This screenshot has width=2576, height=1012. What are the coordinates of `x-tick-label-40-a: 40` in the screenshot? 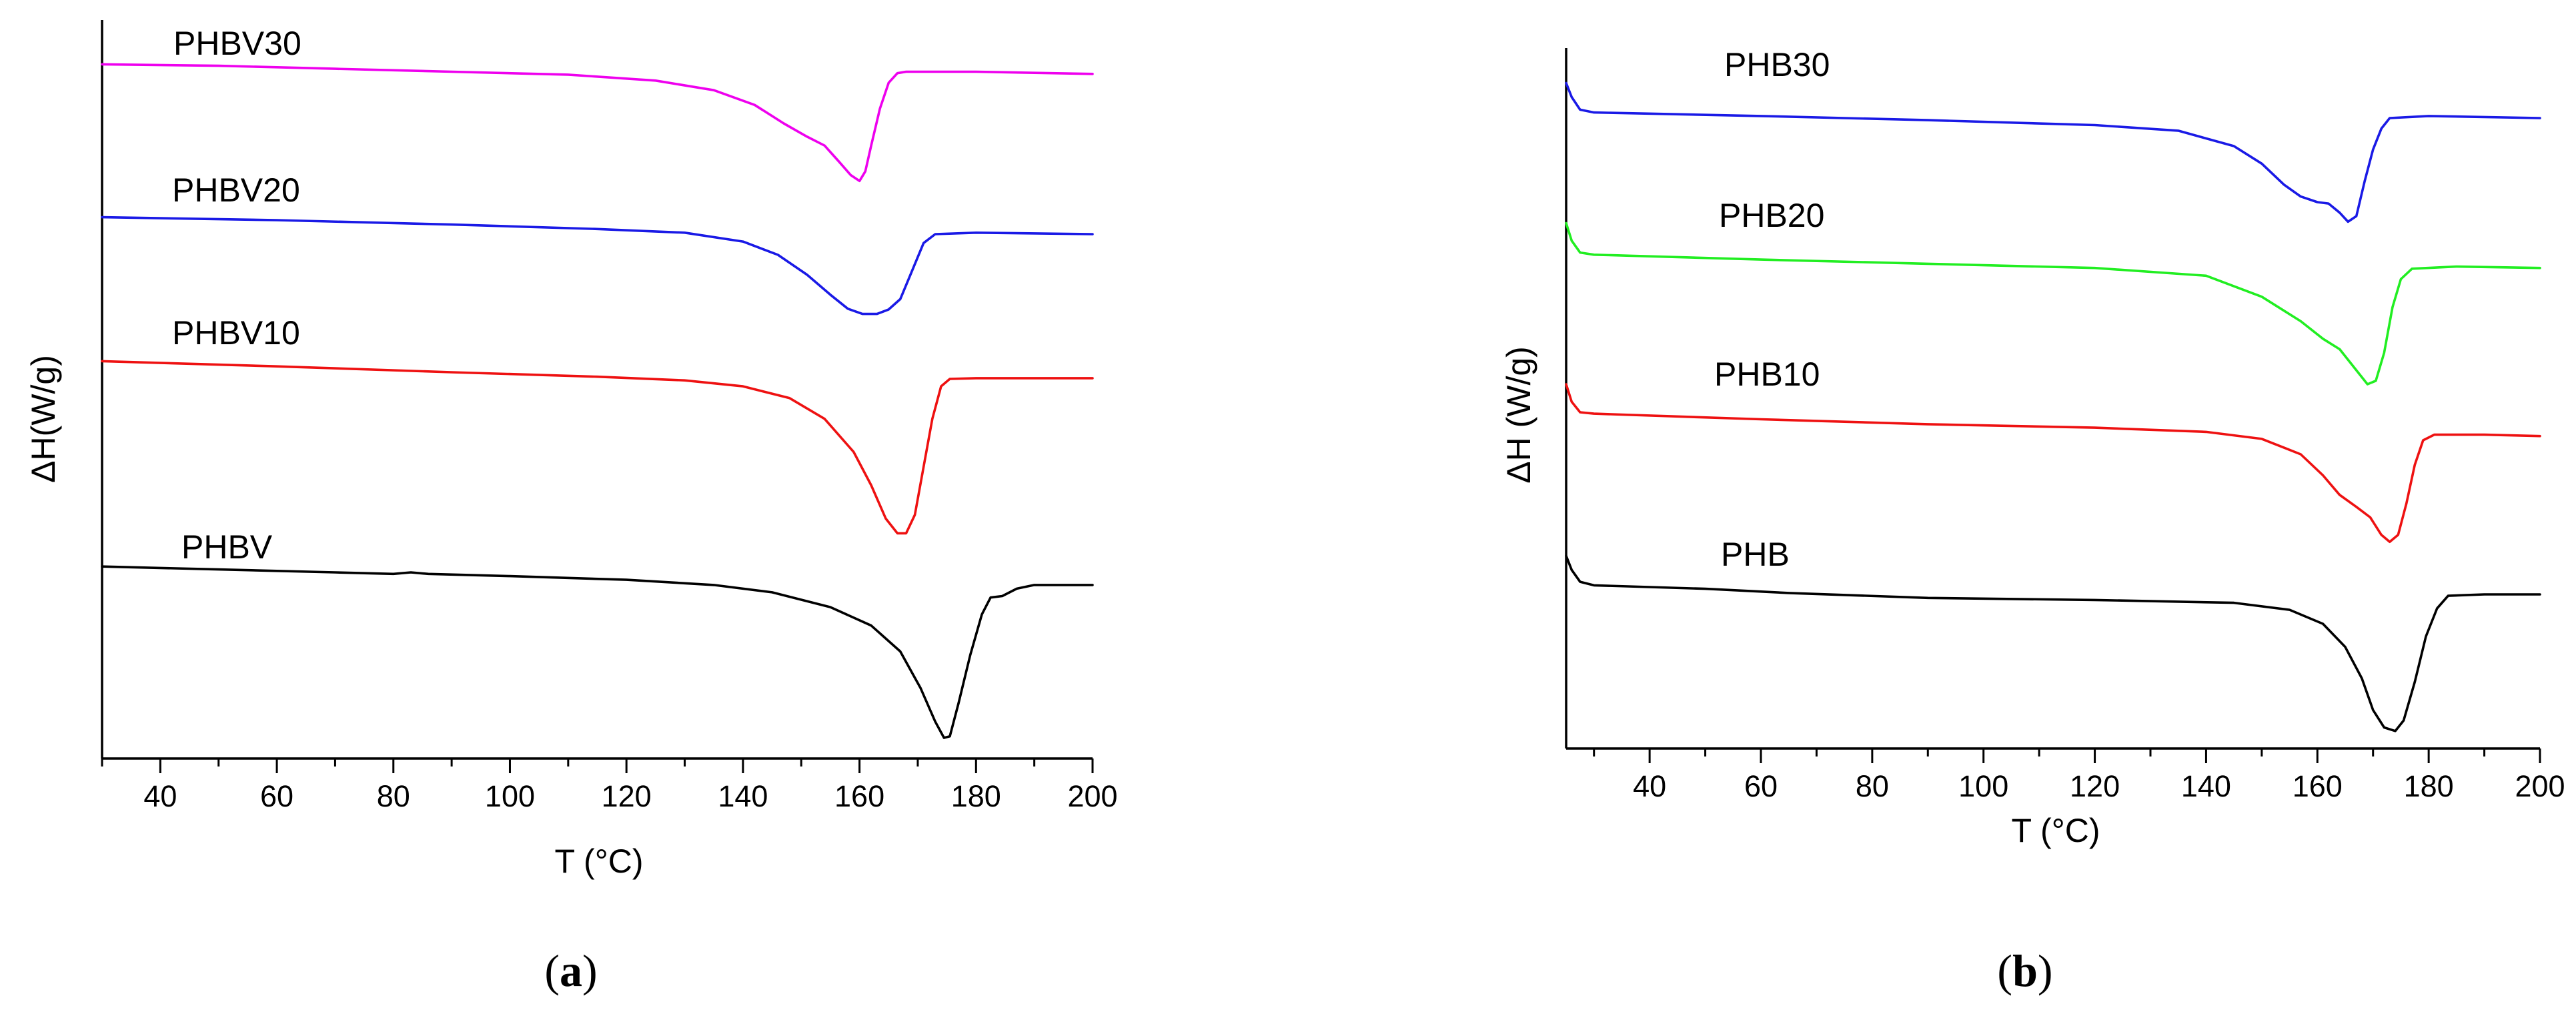 It's located at (160, 796).